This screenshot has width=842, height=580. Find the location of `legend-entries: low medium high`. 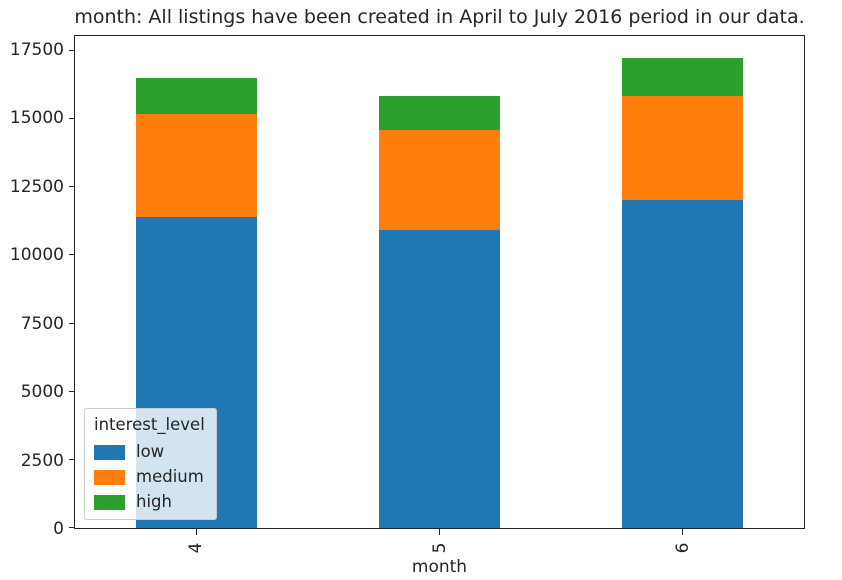

legend-entries: low medium high is located at coordinates (150, 477).